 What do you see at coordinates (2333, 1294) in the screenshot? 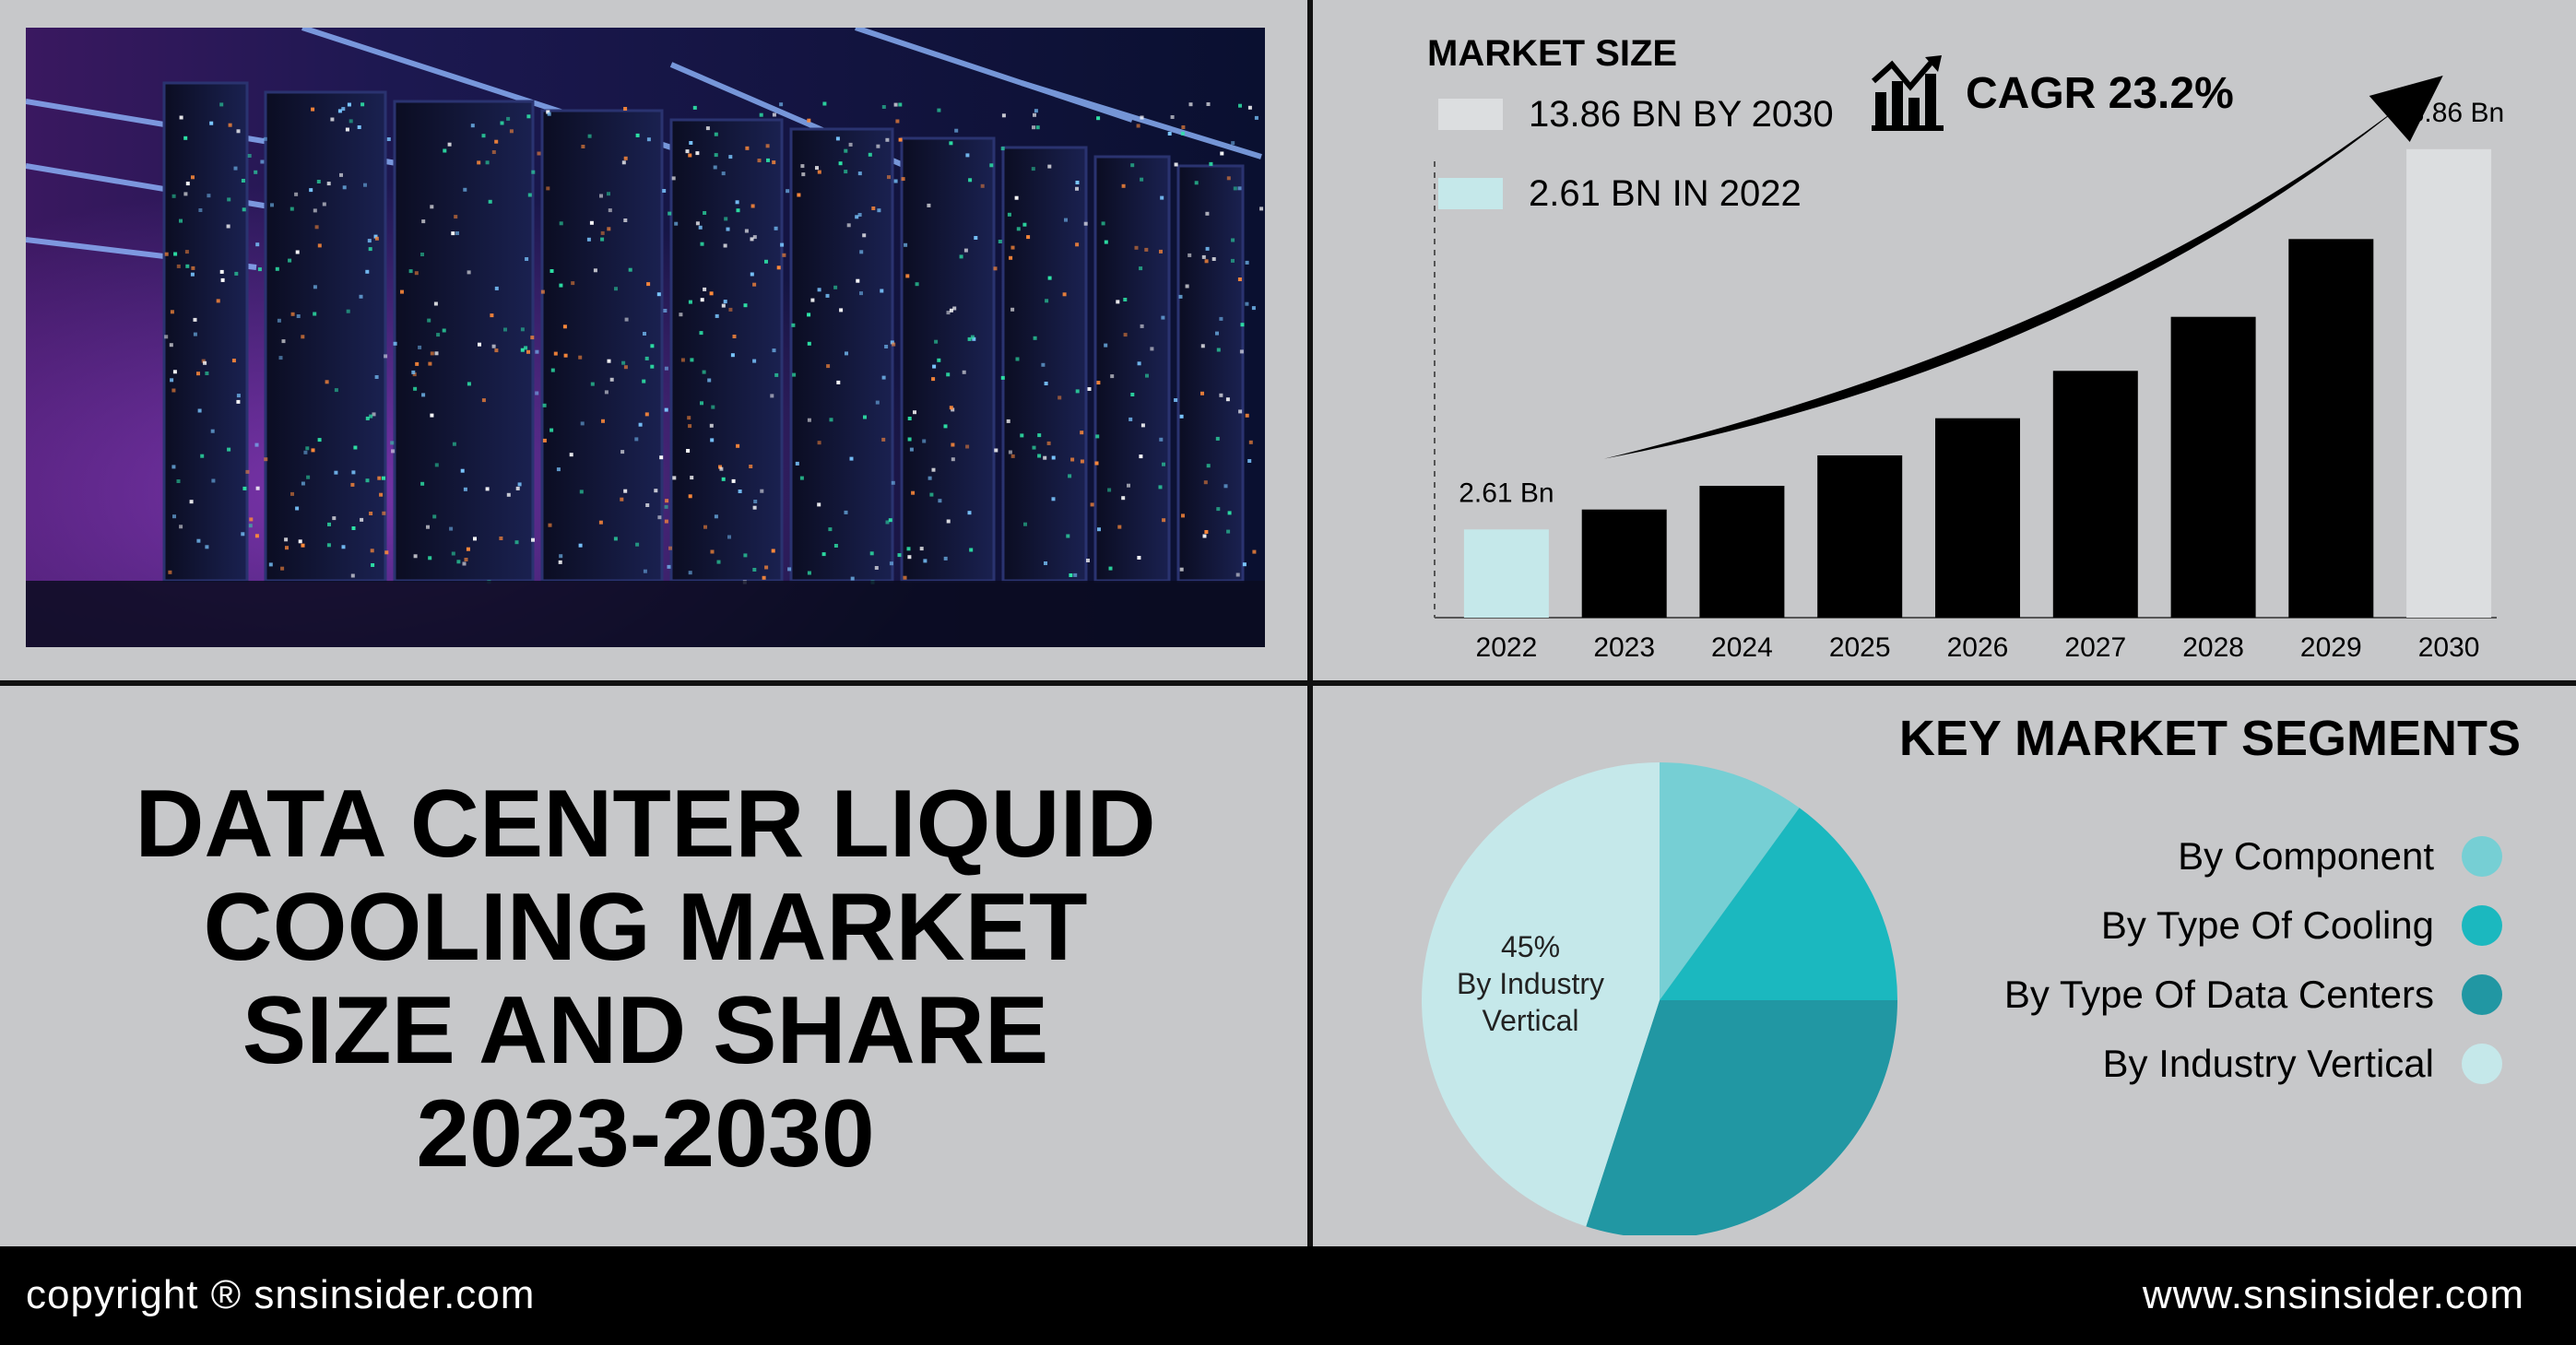
I see `website-link: www.snsinsider.com` at bounding box center [2333, 1294].